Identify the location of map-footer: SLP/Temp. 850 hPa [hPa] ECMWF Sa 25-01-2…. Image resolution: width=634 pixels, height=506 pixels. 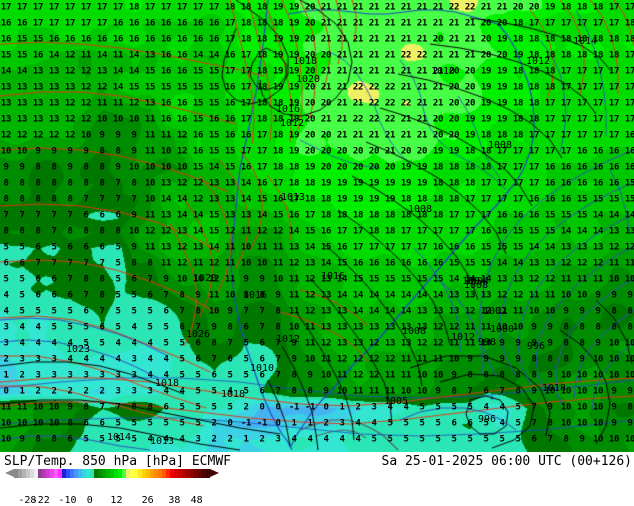
(317, 479).